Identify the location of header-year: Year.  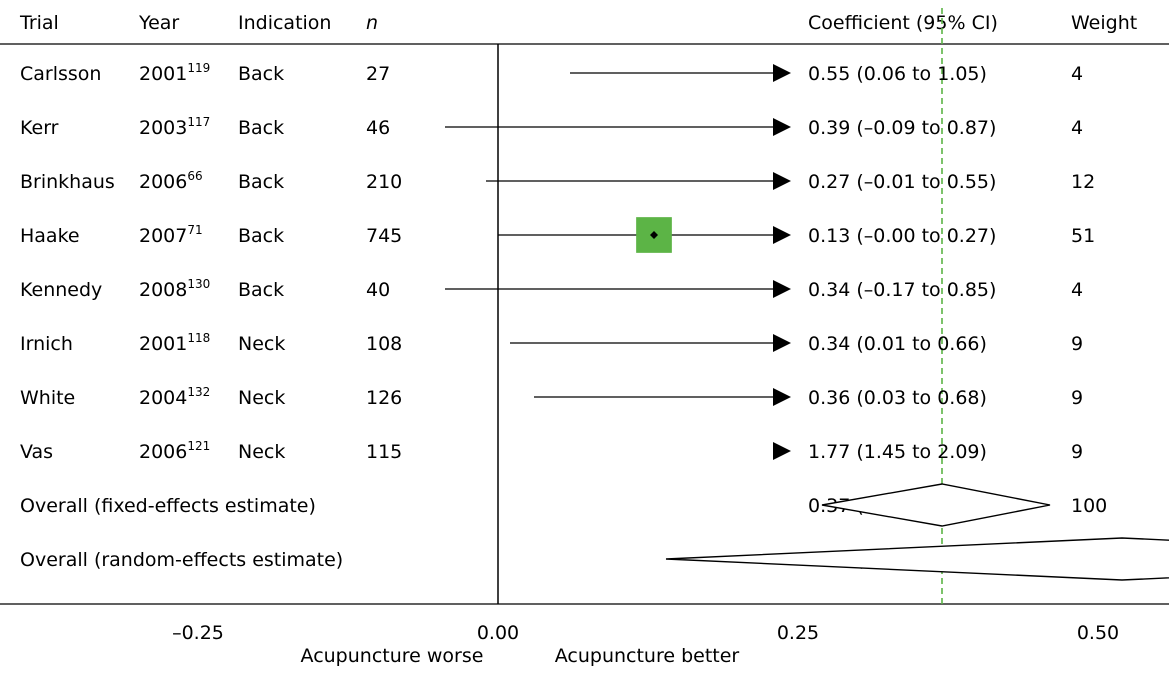
(158, 23).